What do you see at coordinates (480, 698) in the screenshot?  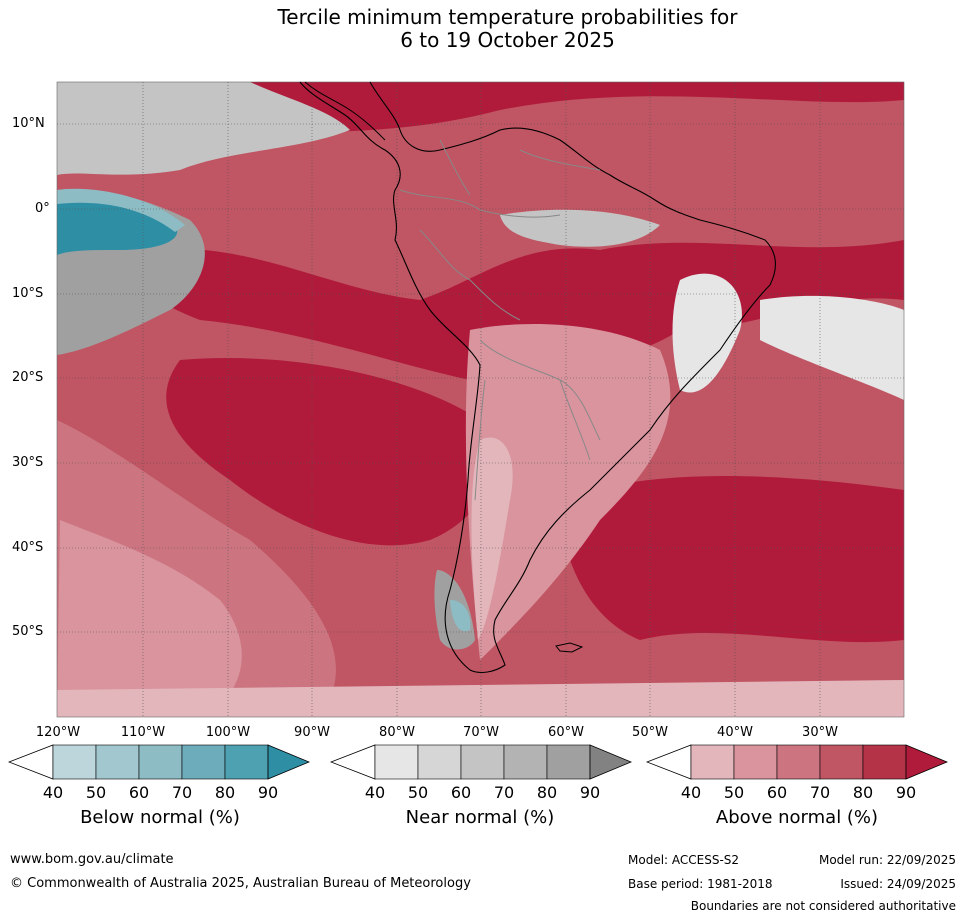 I see `field-southern-edge` at bounding box center [480, 698].